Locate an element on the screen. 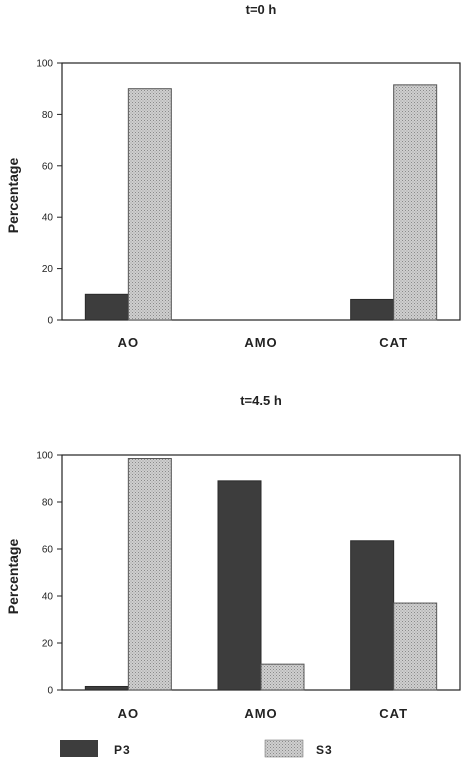 This screenshot has width=470, height=760. legend-label-p3: P3 is located at coordinates (122, 750).